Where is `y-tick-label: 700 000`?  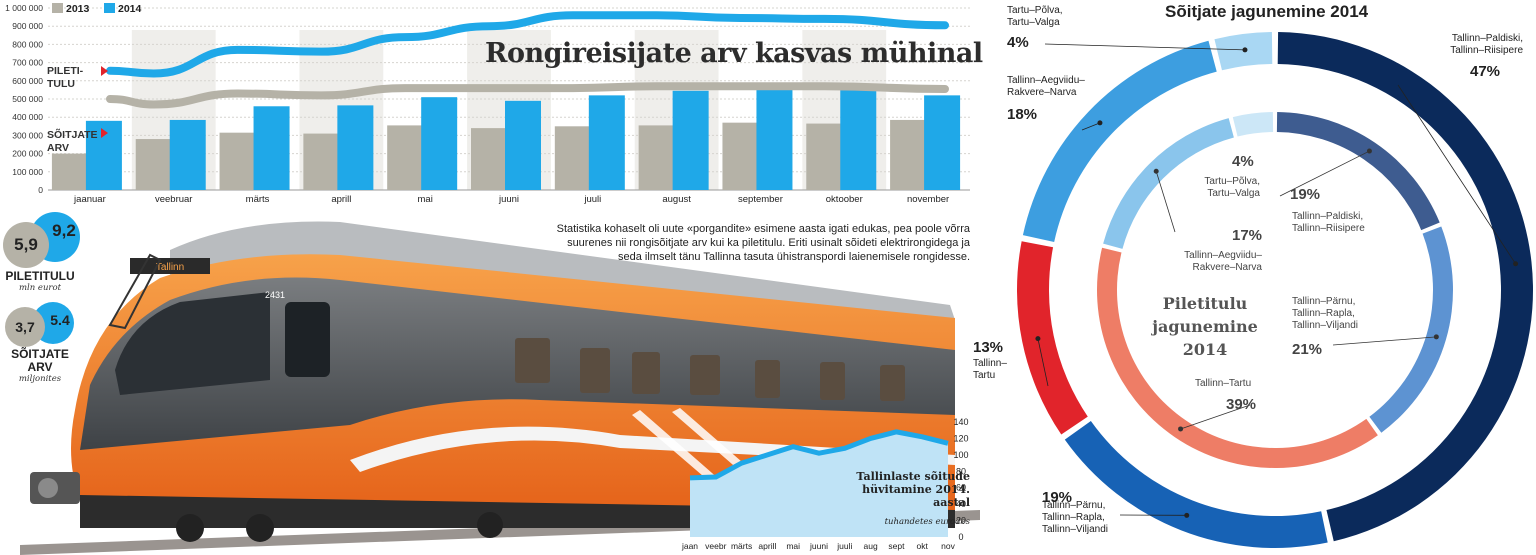 y-tick-label: 700 000 is located at coordinates (27, 63).